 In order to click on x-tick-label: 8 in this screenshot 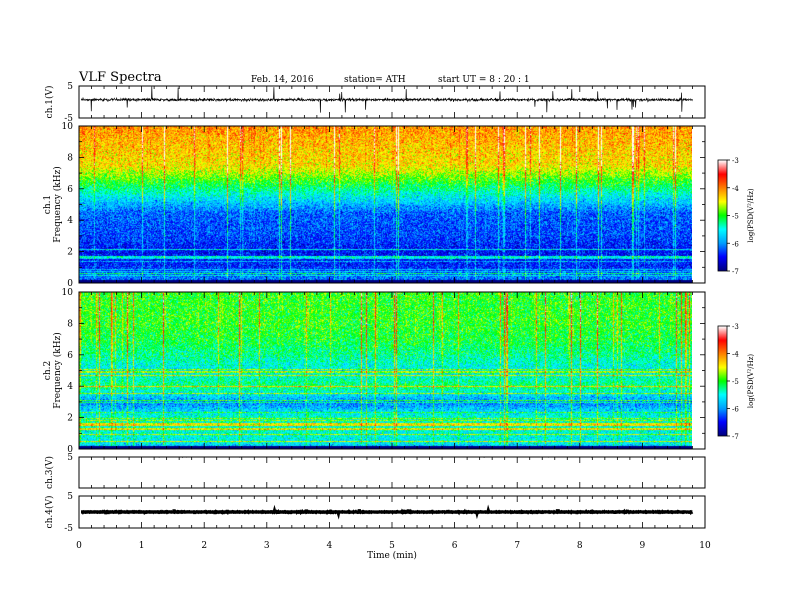, I will do `click(580, 546)`.